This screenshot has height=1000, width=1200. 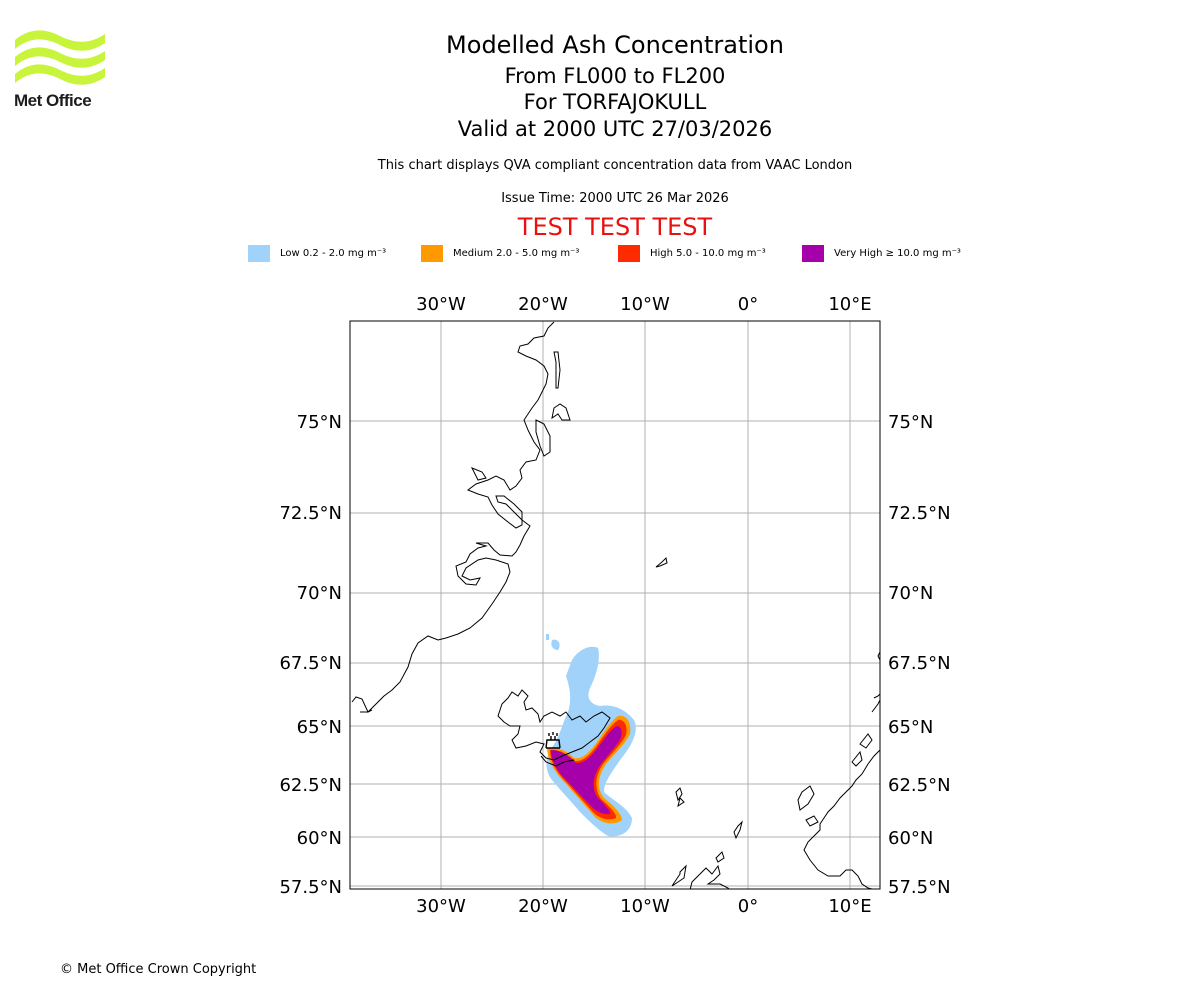 I want to click on legend-item-very-high: Very High ≥ 10.0 mg m⁻³, so click(x=881, y=253).